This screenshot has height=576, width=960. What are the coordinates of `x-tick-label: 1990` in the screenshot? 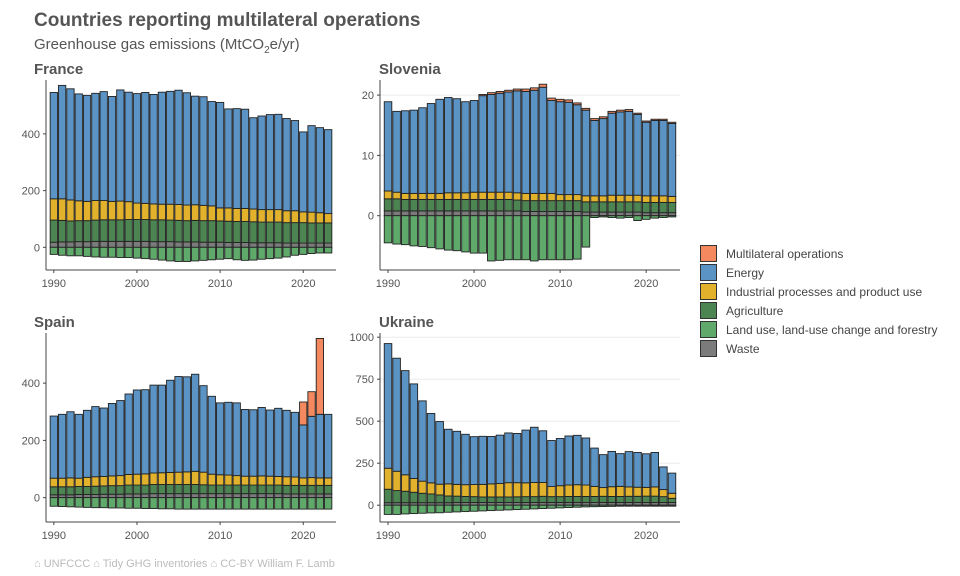 It's located at (54, 536).